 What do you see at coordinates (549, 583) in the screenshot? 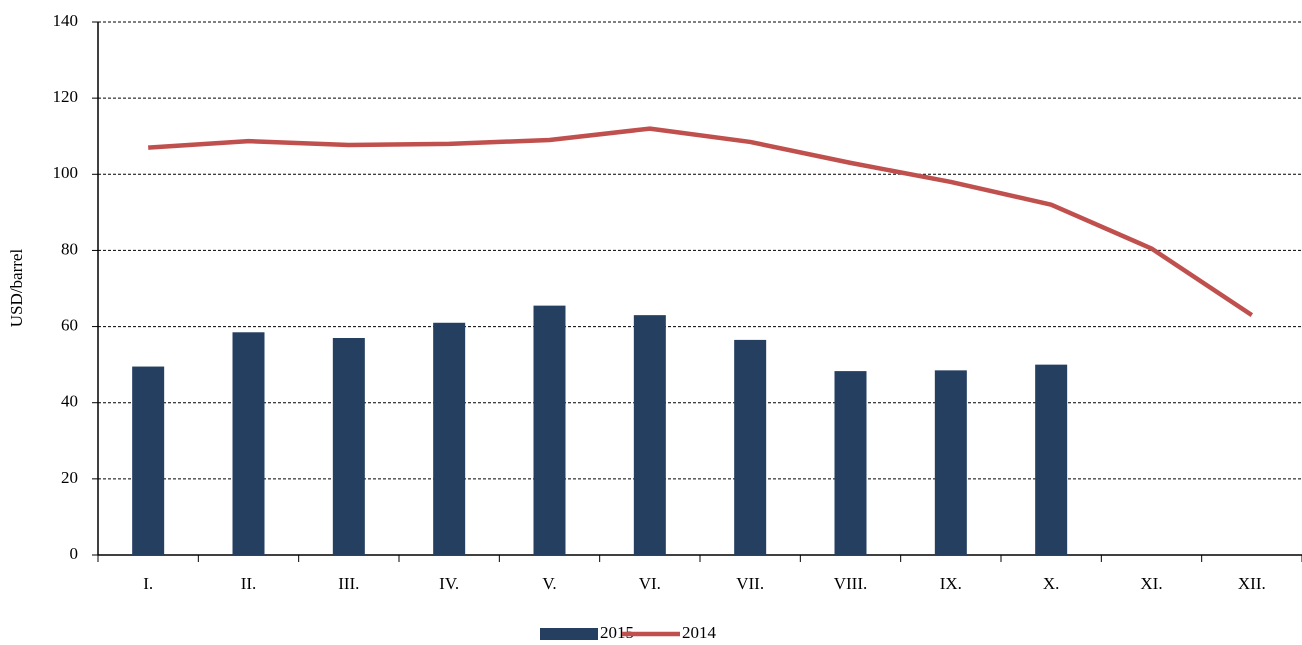
I see `x-tick-label: V.` at bounding box center [549, 583].